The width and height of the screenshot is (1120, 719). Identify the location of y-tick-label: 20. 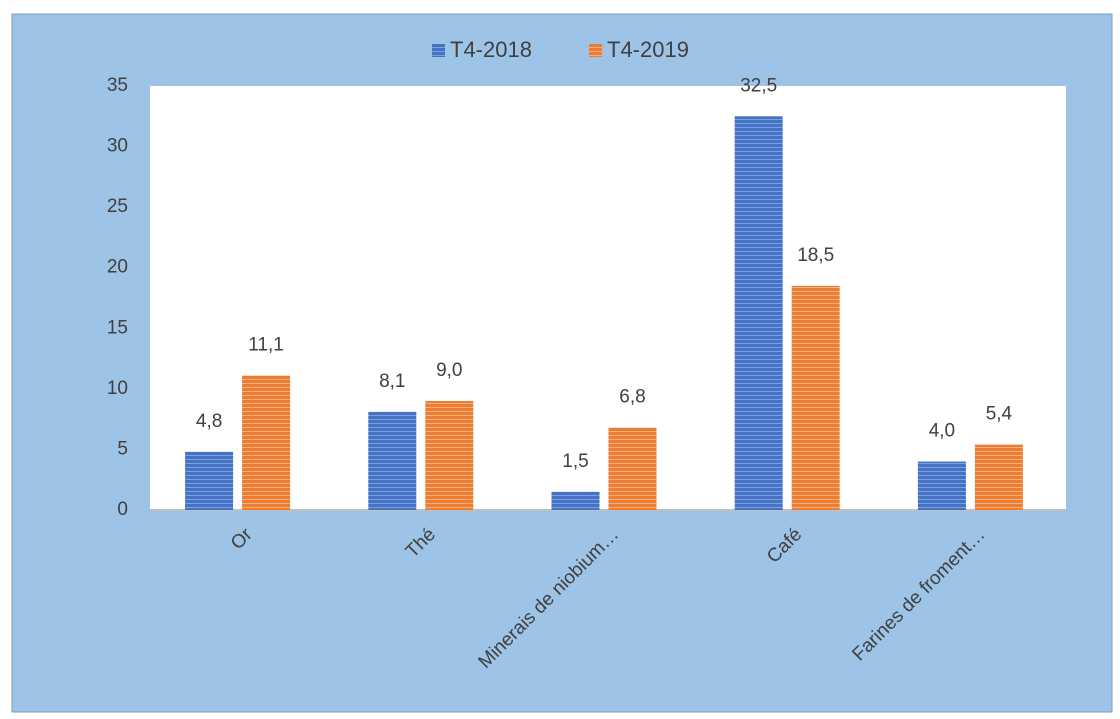
(117, 267).